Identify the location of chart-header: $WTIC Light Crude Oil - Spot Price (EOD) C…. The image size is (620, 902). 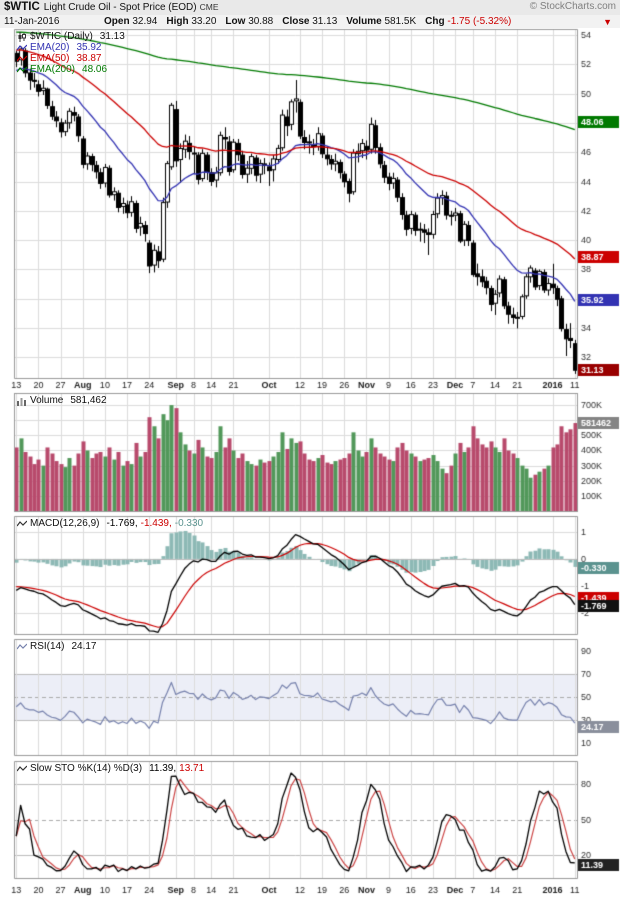
(310, 7).